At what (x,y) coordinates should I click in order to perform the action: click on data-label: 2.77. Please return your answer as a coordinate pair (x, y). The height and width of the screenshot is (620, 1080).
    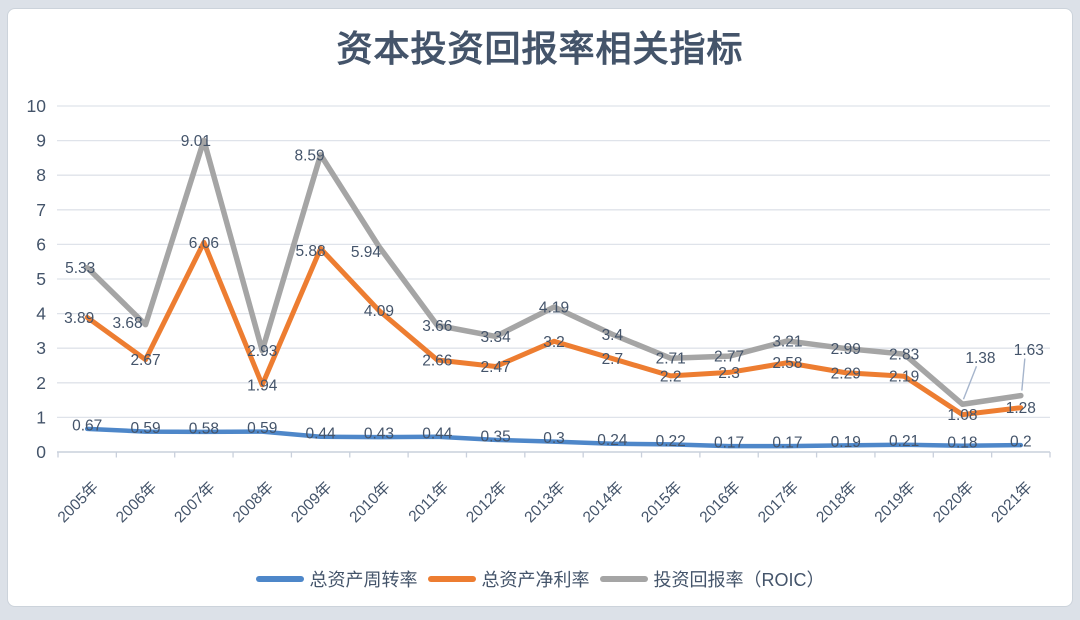
    Looking at the image, I should click on (729, 357).